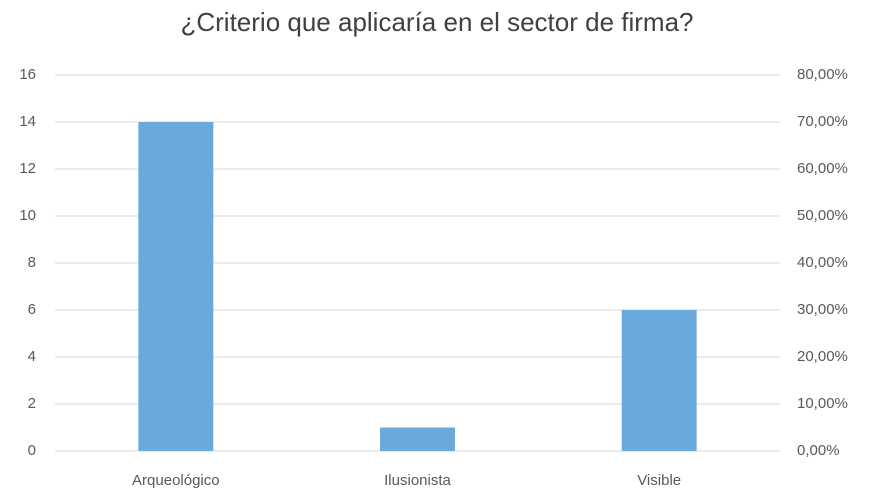  What do you see at coordinates (822, 403) in the screenshot?
I see `y2-tick-label: 10,00%` at bounding box center [822, 403].